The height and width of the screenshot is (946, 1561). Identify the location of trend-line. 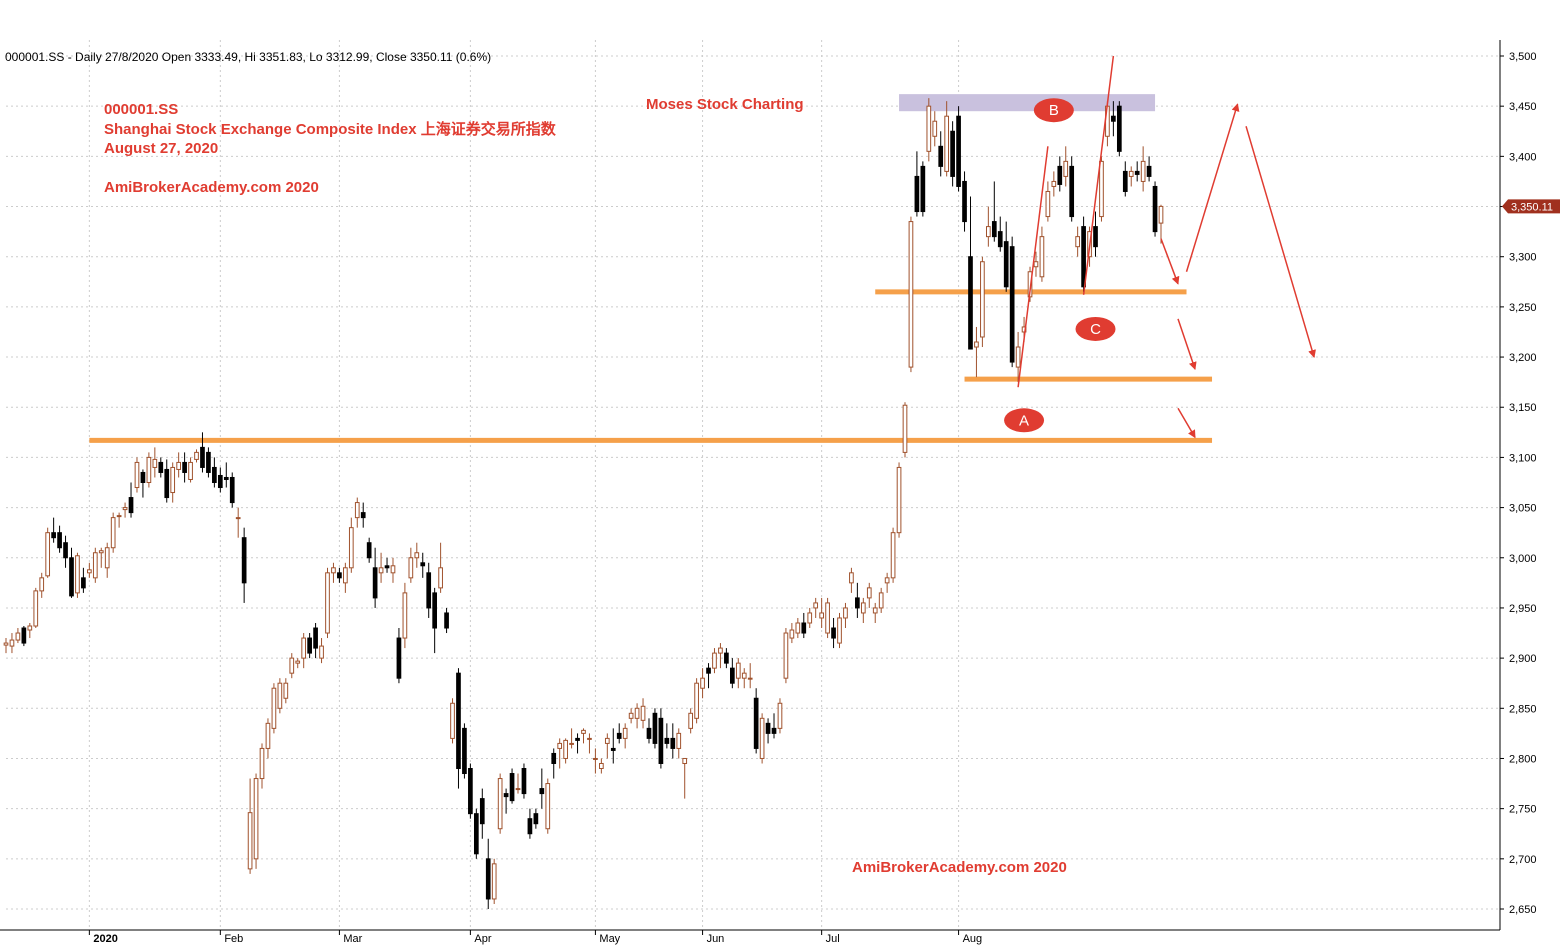
(1033, 267).